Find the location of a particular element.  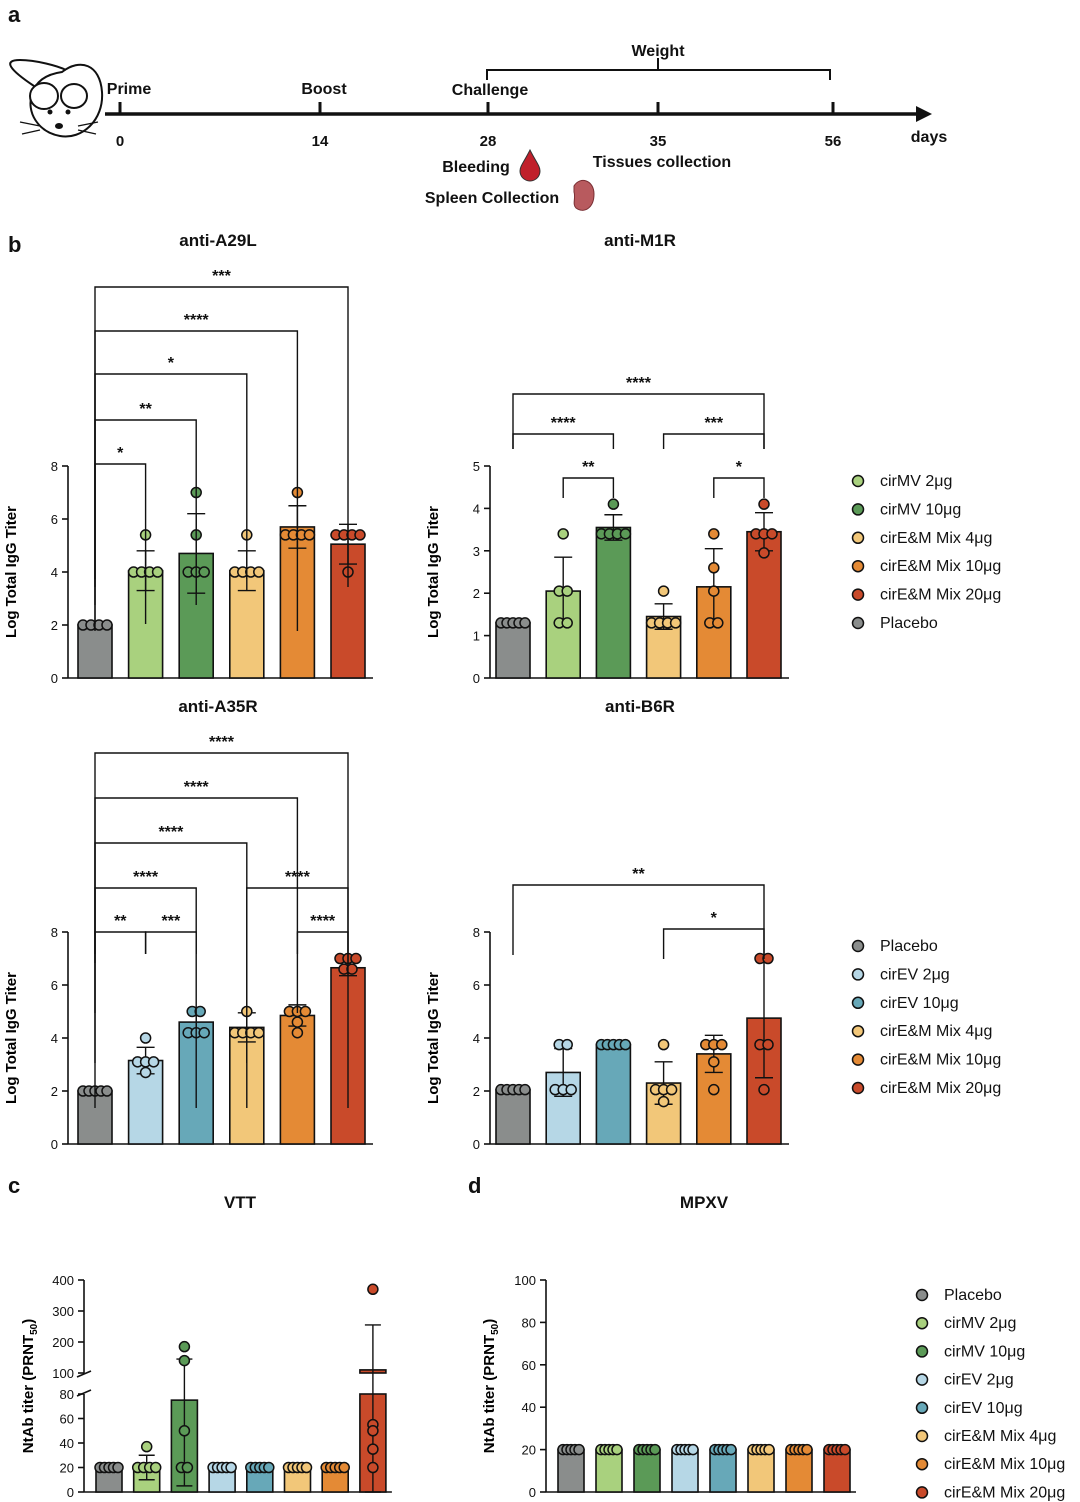

significance-label: *** is located at coordinates (221, 276).